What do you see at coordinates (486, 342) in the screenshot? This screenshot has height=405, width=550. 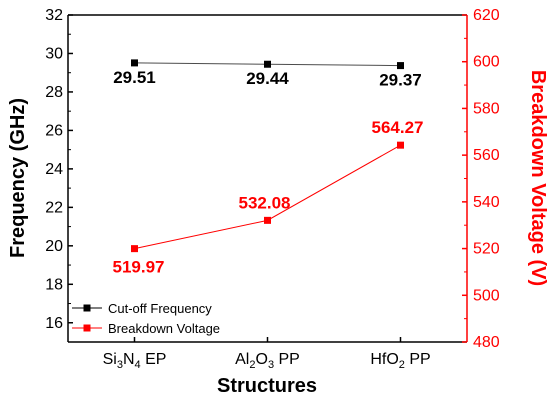 I see `right-tick-label: 480` at bounding box center [486, 342].